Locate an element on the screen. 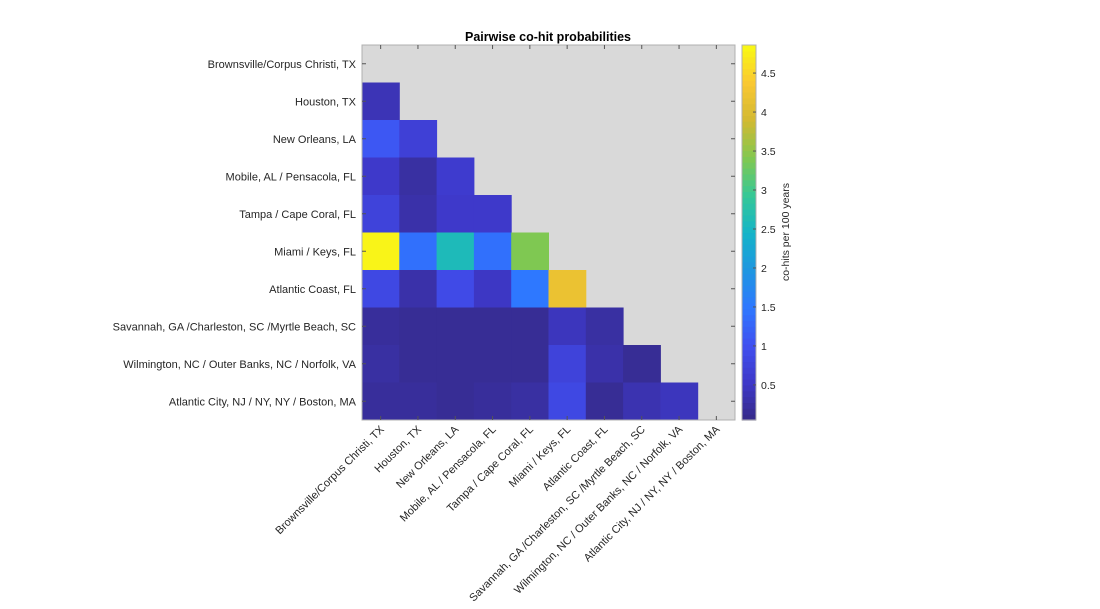 Image resolution: width=1100 pixels, height=609 pixels. colorbar-label: co-hits per 100 years is located at coordinates (786, 232).